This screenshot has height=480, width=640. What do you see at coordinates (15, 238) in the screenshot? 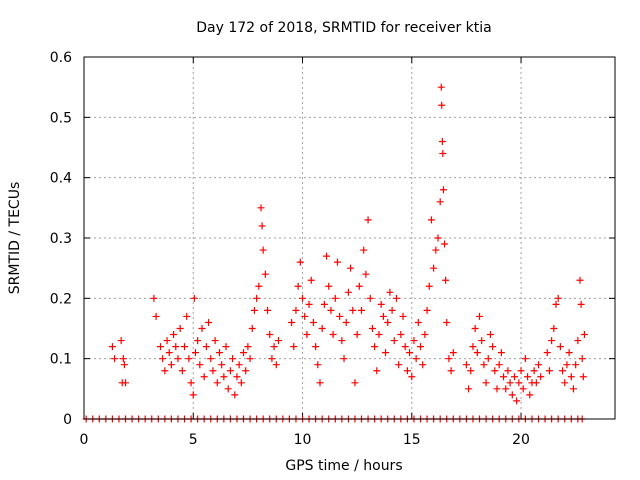
I see `y-axis-label: SRMTID / TECUs` at bounding box center [15, 238].